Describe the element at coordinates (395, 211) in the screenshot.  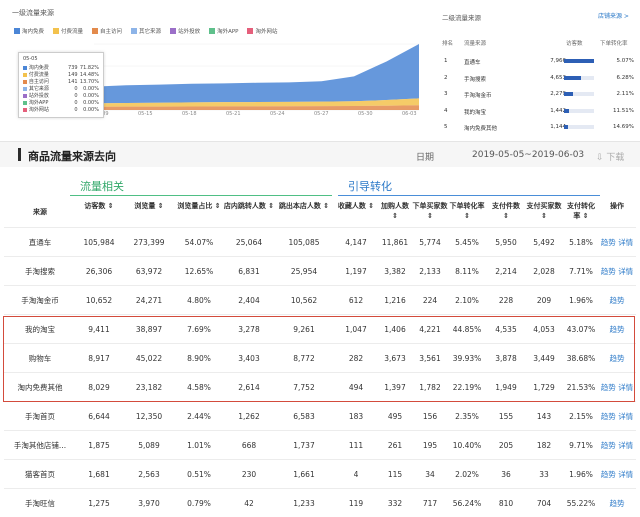
I see `col-header: 加购人数 ⇕` at that location.